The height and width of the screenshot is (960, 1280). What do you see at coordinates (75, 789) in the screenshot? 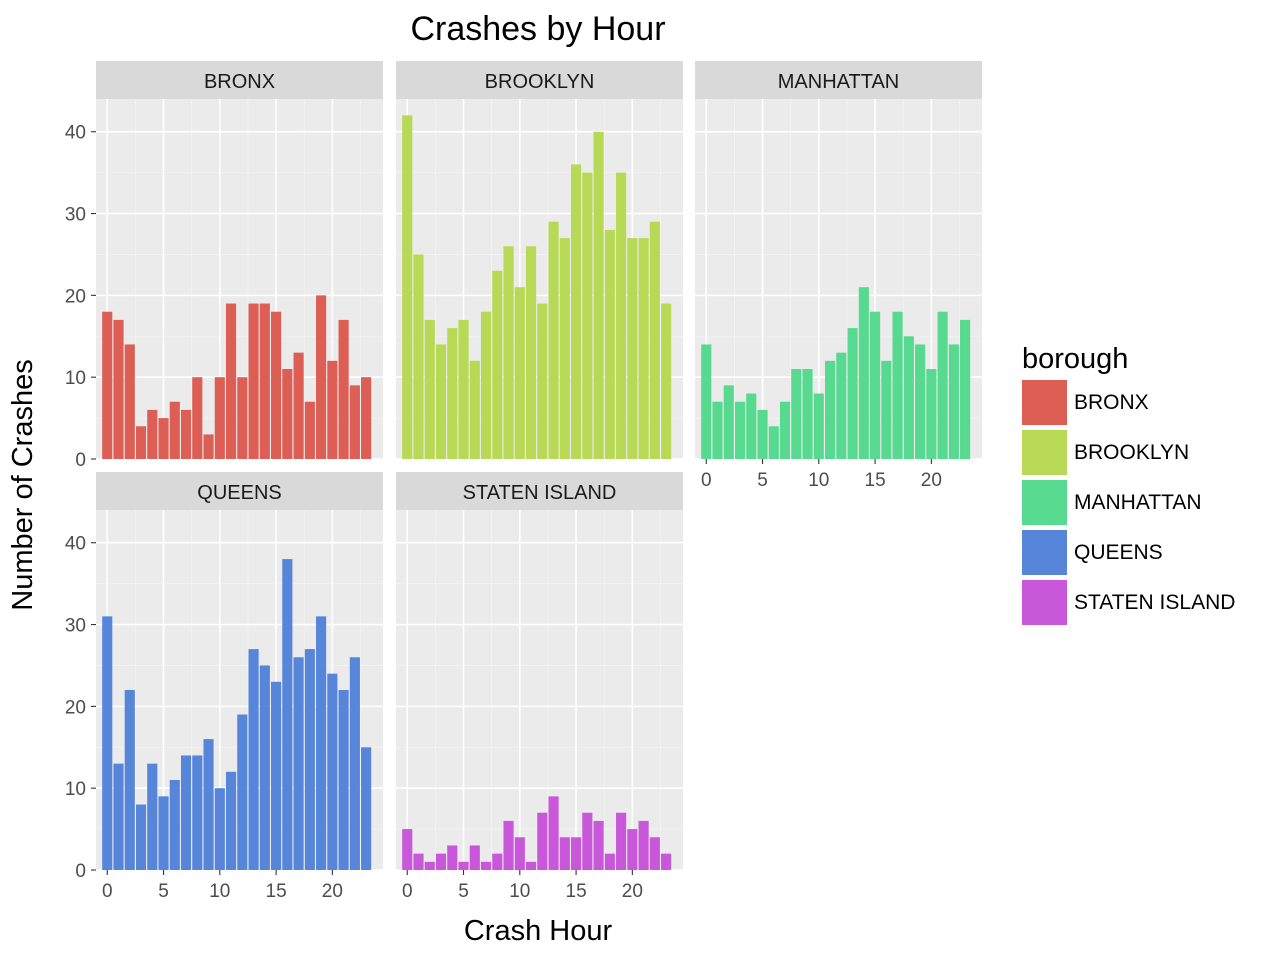
I see `y-tick-label: 10` at bounding box center [75, 789].